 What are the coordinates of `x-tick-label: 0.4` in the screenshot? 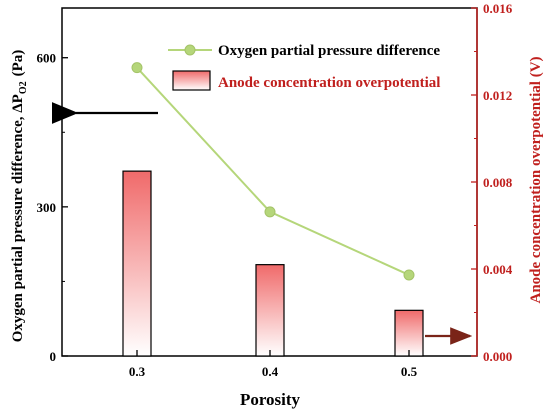 It's located at (270, 371).